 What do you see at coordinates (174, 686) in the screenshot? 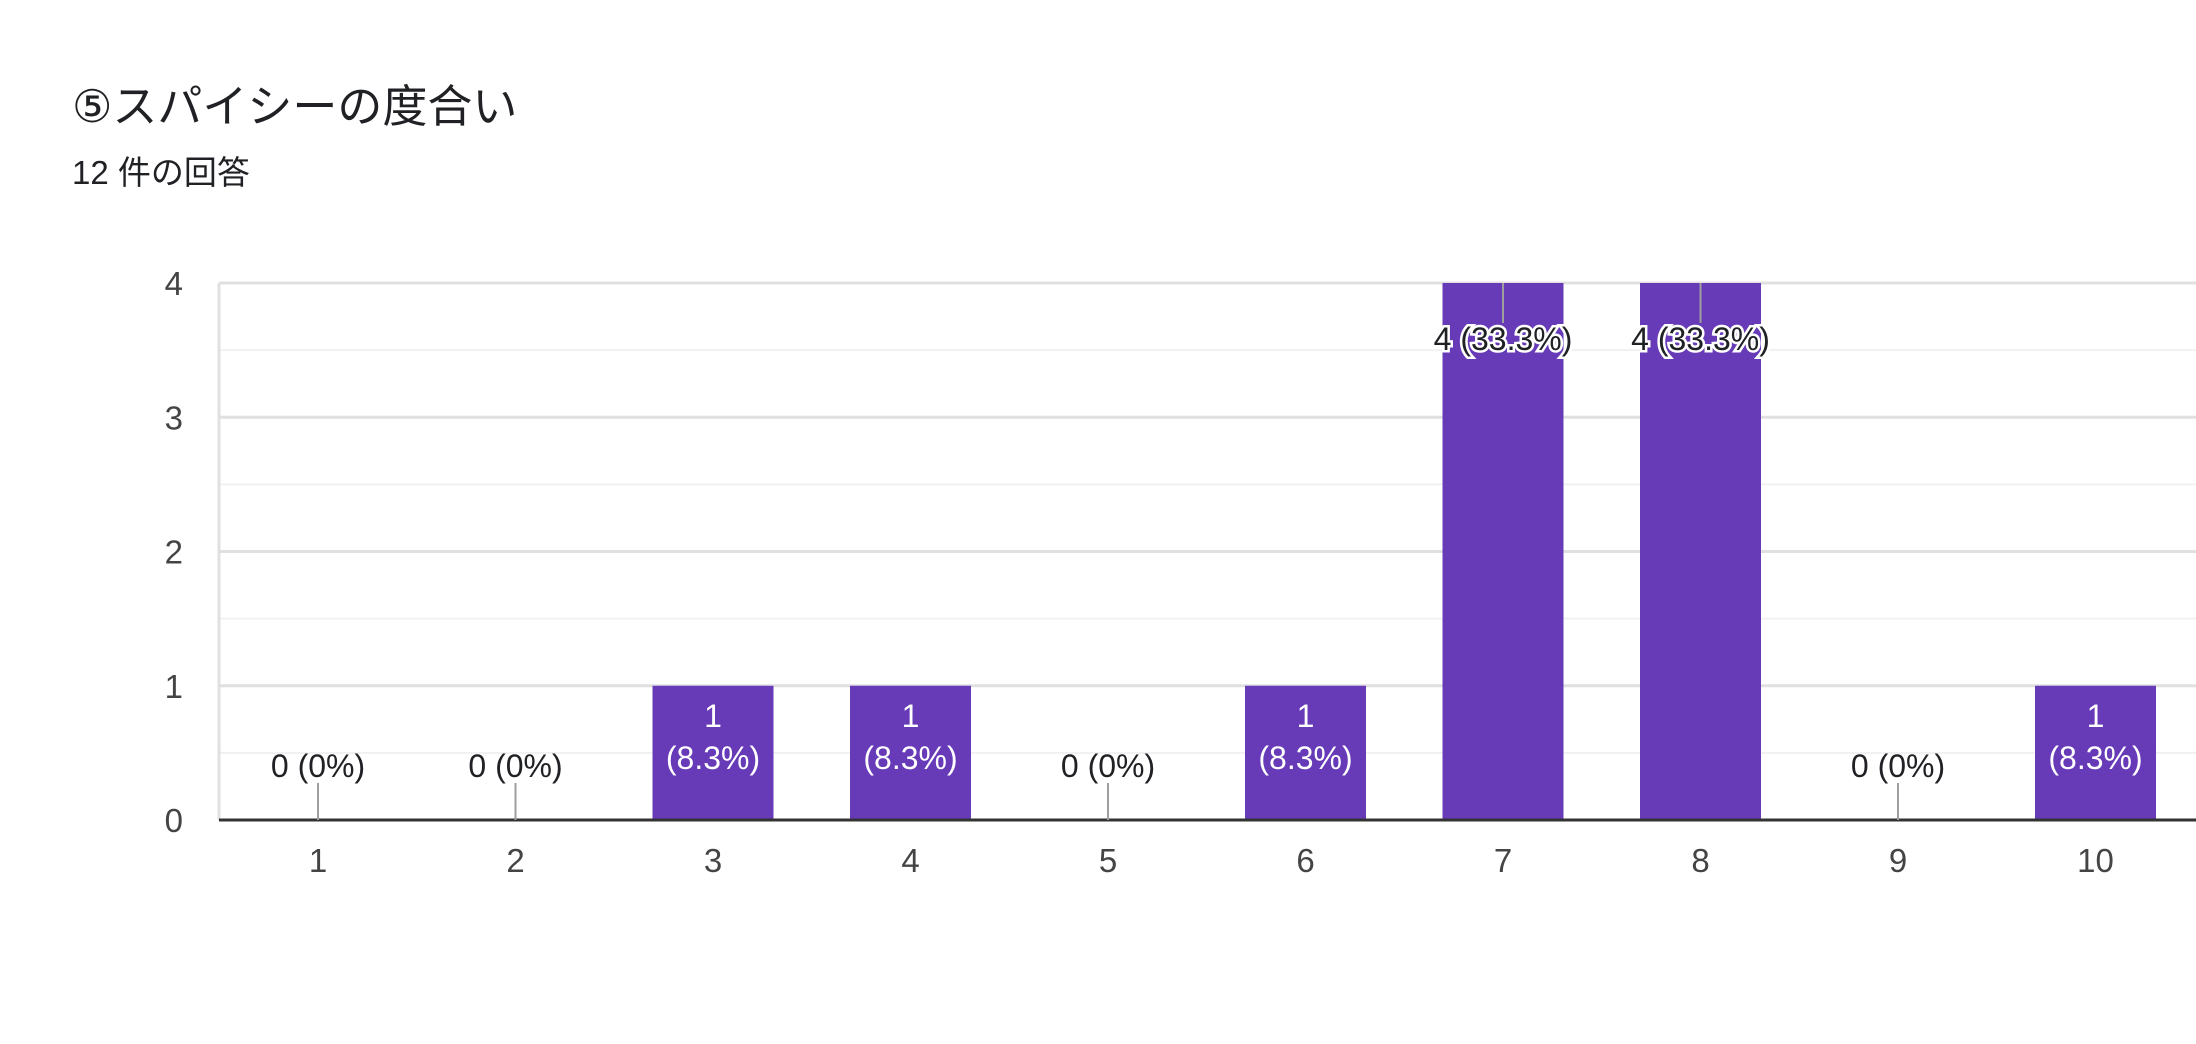
I see `y-tick-label: 1` at bounding box center [174, 686].